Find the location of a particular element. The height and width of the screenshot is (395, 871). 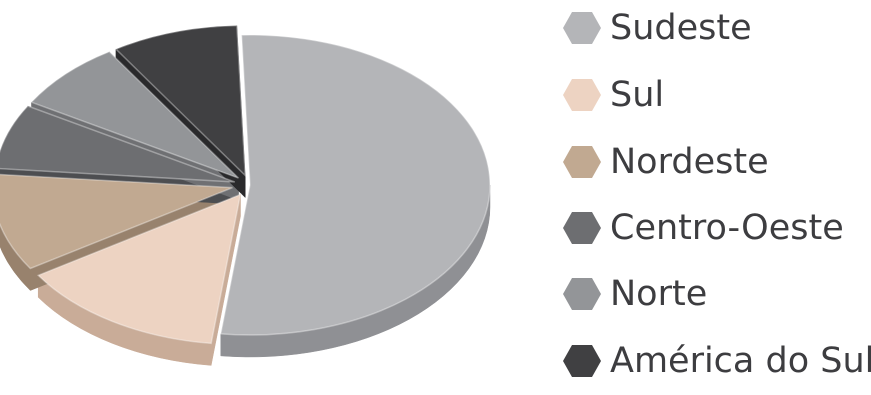

legend-label: América do Sul is located at coordinates (740, 361).